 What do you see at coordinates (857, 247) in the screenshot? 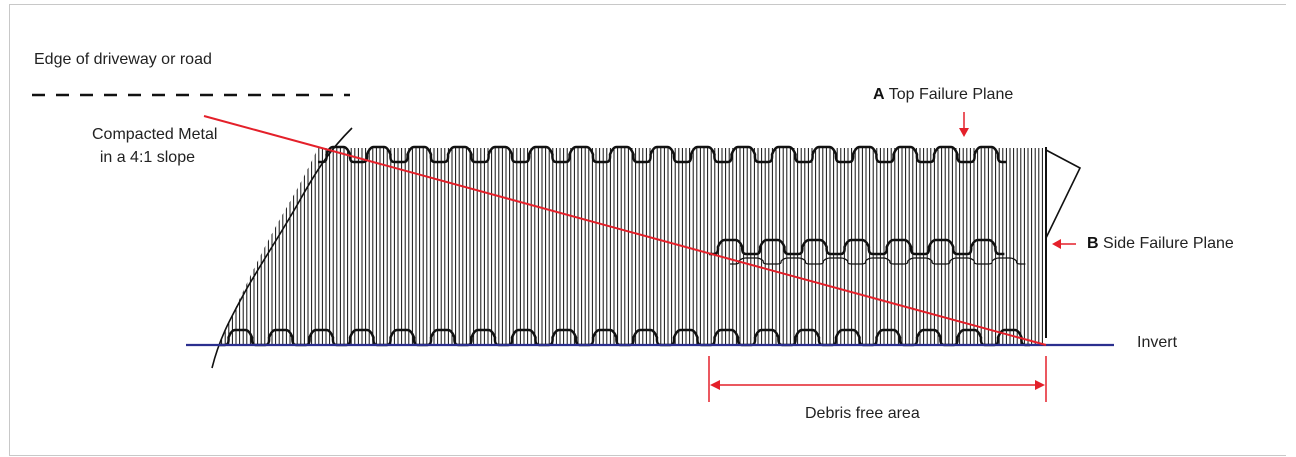
I see `side-corrugation-profile` at bounding box center [857, 247].